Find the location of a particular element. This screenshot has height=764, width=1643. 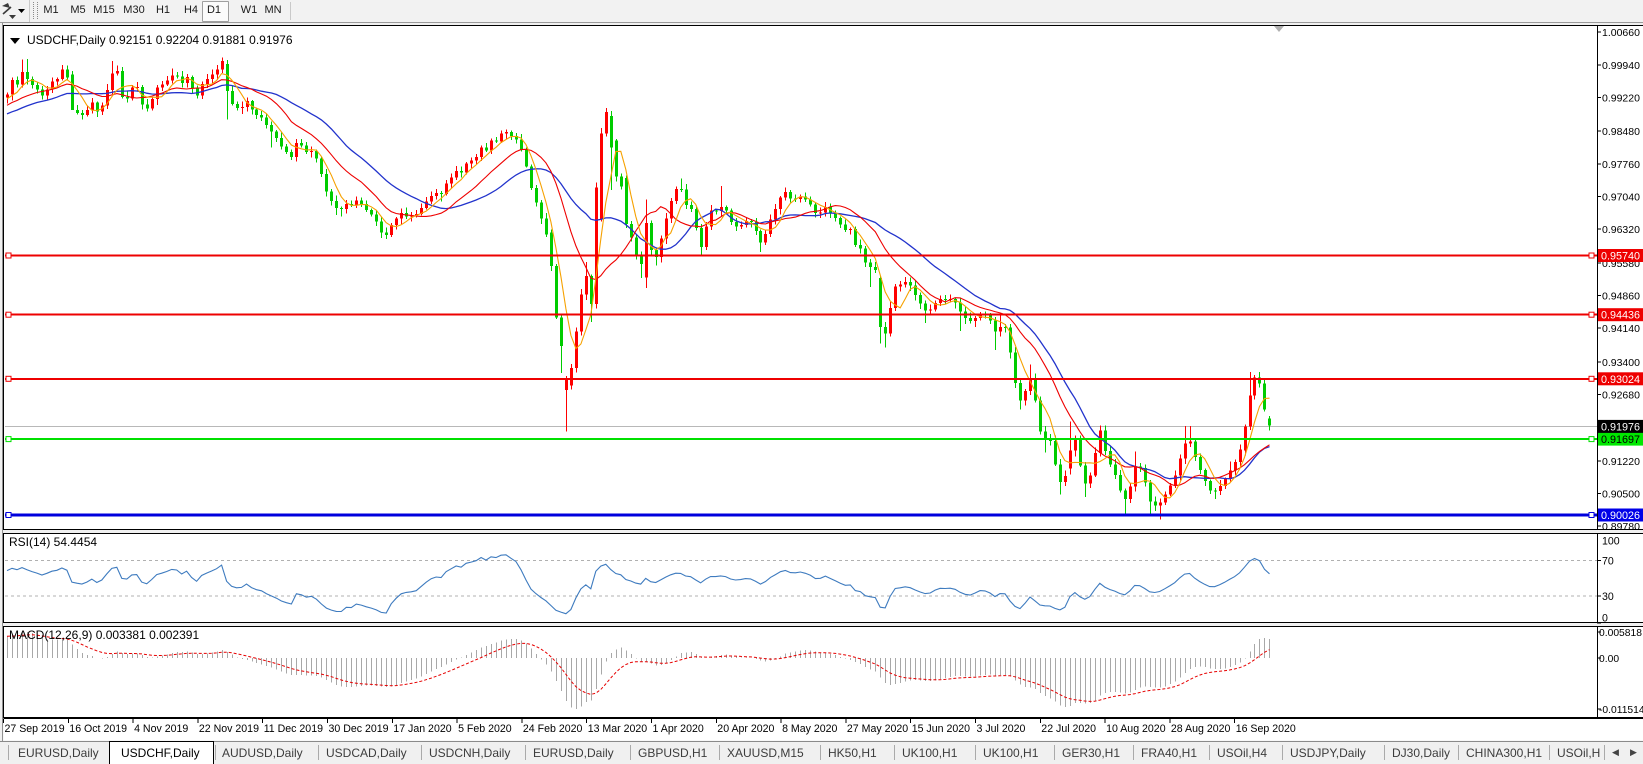

svg-text: 17 Jan 2020 is located at coordinates (422, 729).